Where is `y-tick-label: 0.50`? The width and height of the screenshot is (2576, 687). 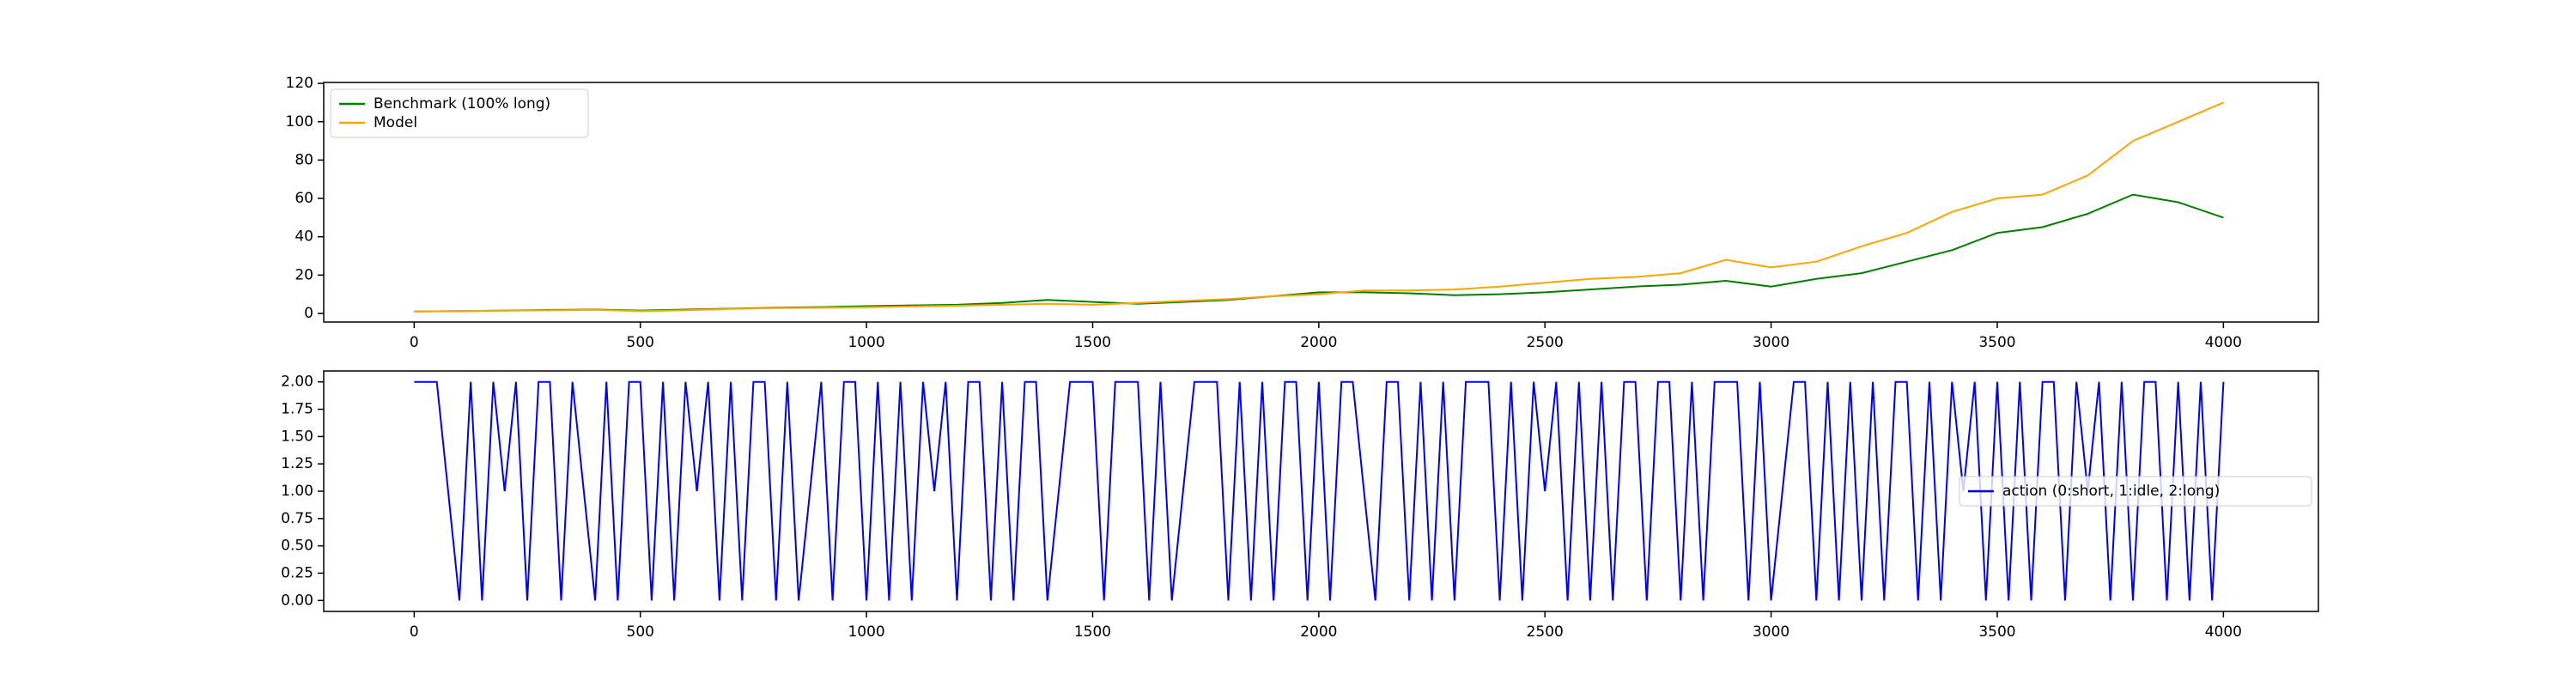
y-tick-label: 0.50 is located at coordinates (297, 546).